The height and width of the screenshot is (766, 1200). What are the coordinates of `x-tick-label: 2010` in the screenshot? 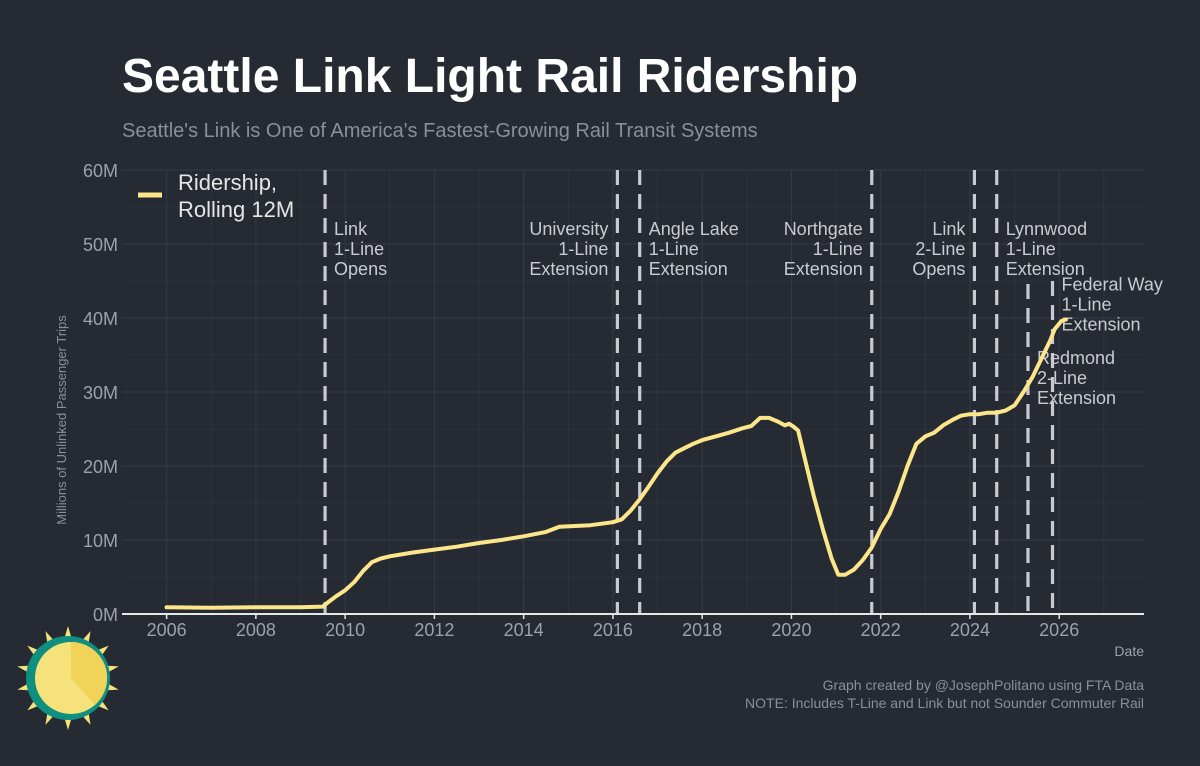 It's located at (345, 630).